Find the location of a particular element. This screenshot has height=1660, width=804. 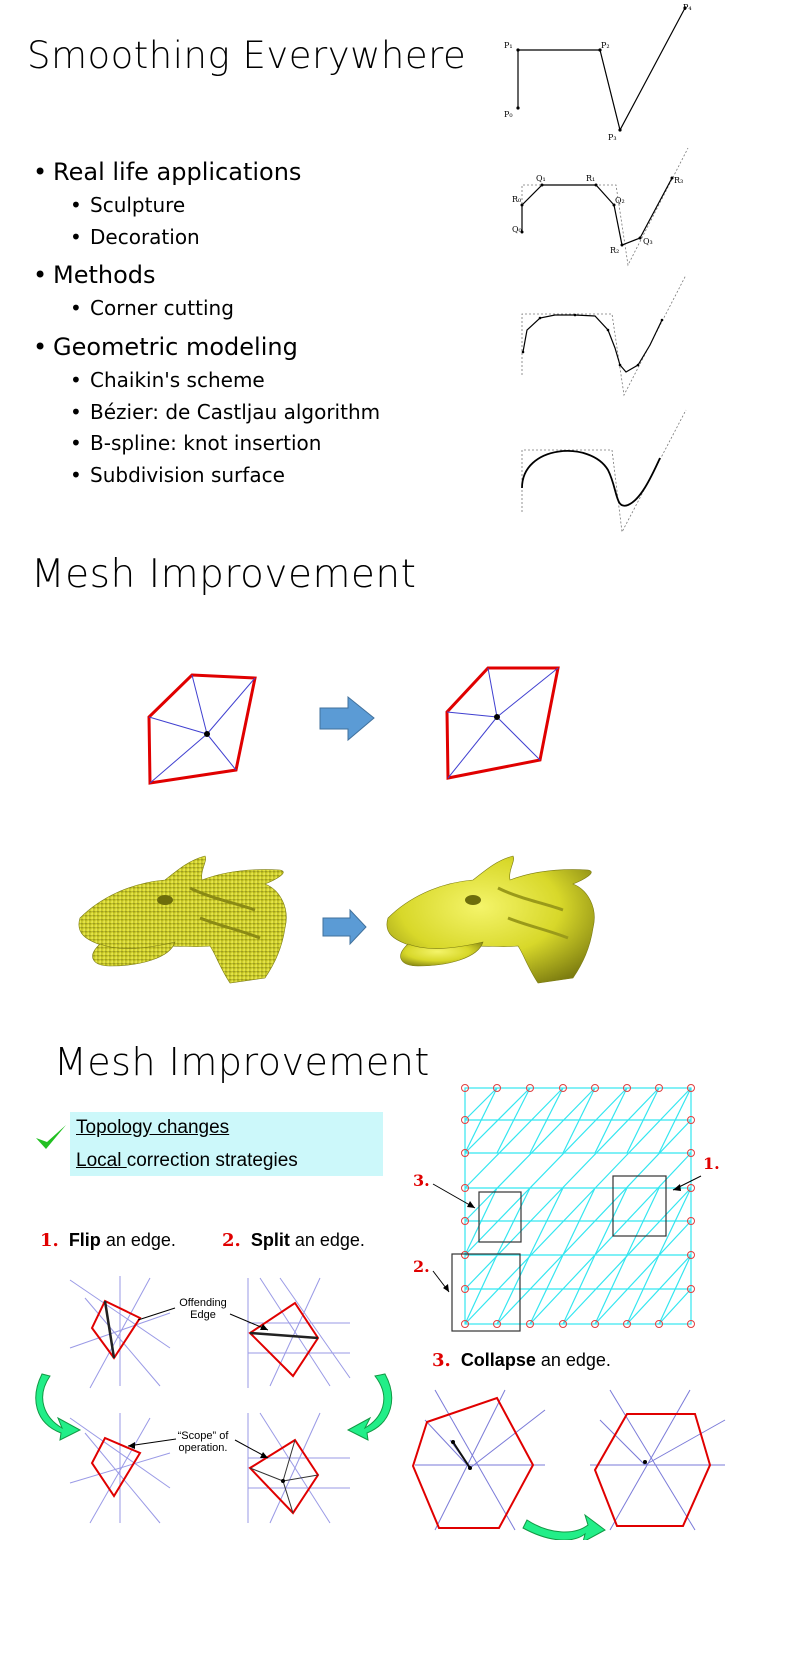

label-p1: P₁ is located at coordinates (508, 45).